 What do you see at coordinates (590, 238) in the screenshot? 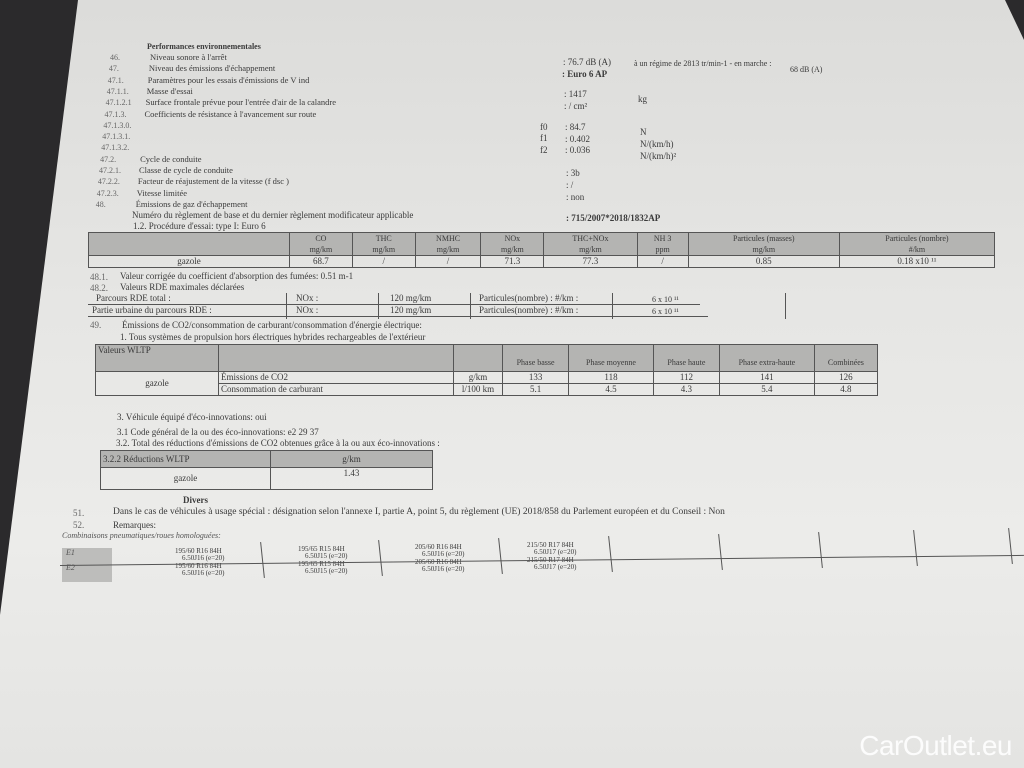
I see `header-name: THC+NOx` at bounding box center [590, 238].